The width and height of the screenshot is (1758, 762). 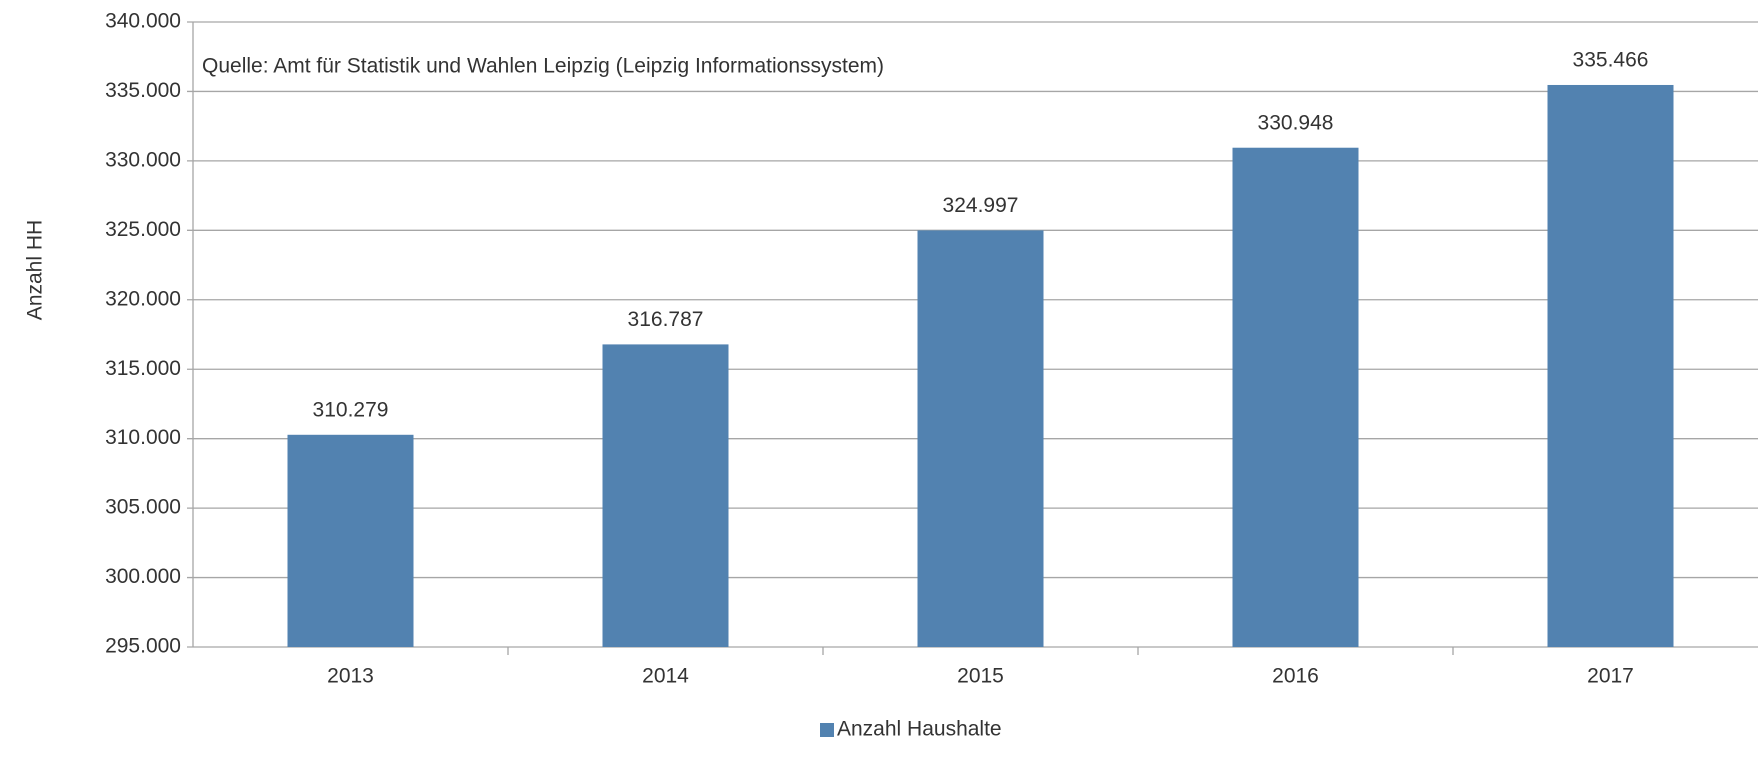 I want to click on x-tick-label: 2015, so click(x=980, y=676).